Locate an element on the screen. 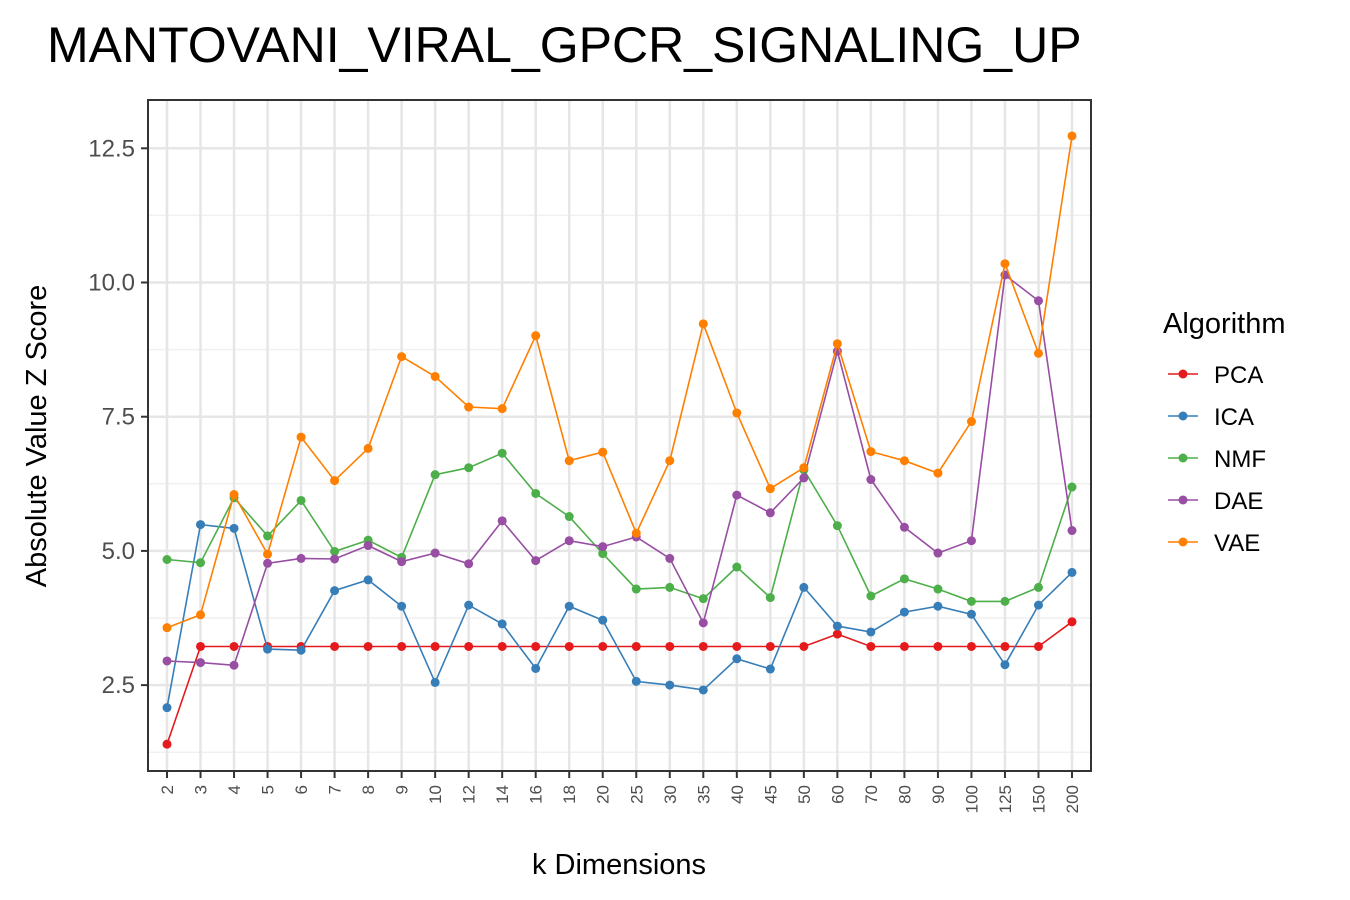  legend-item-pca: PCA is located at coordinates (1215, 375).